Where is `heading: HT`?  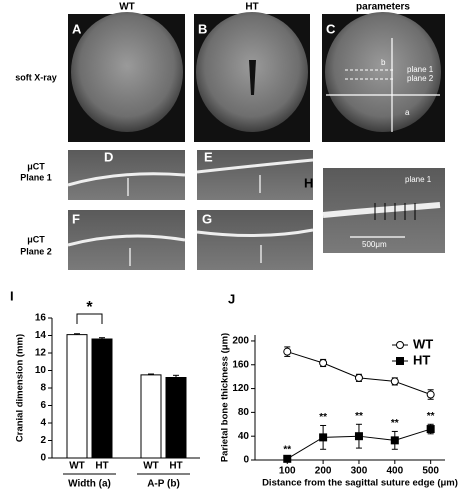
heading: HT is located at coordinates (251, 7).